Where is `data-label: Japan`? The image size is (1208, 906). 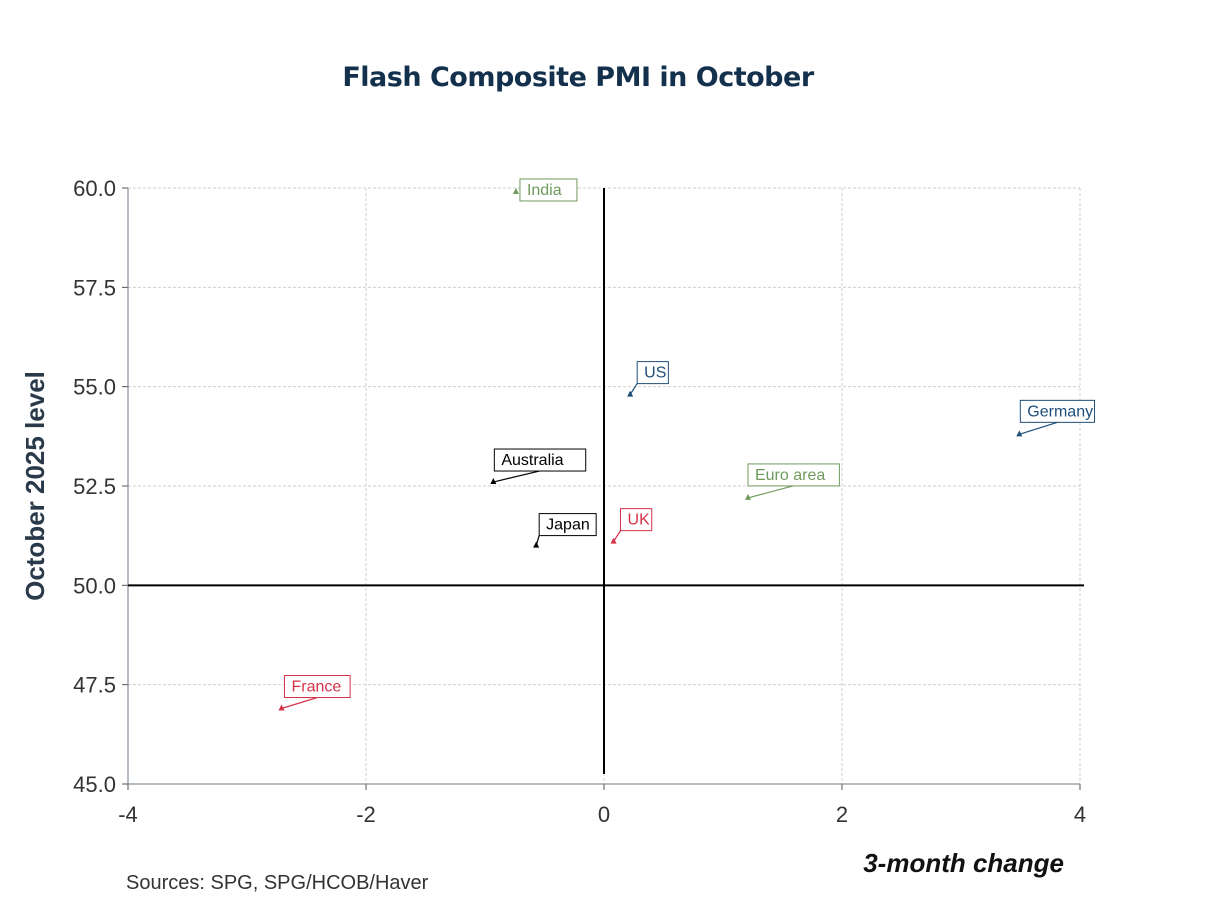
data-label: Japan is located at coordinates (568, 525).